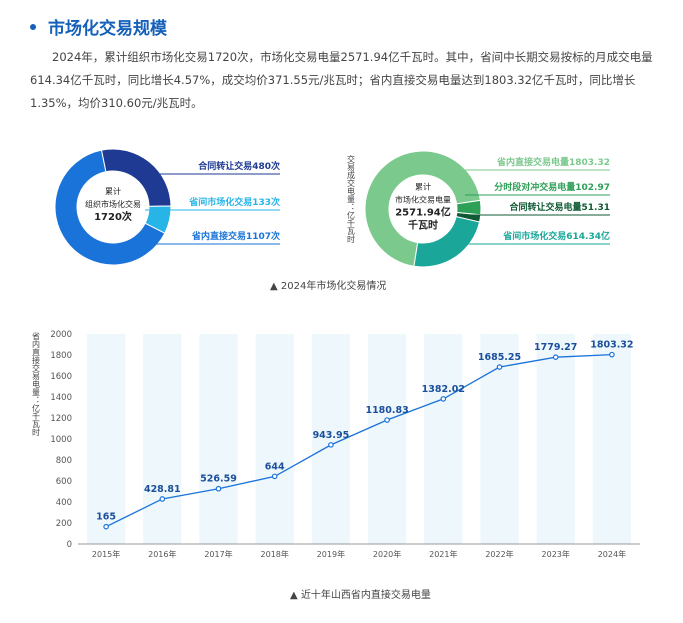 The height and width of the screenshot is (623, 683). Describe the element at coordinates (499, 554) in the screenshot. I see `x-tick-label: 2022年` at that location.